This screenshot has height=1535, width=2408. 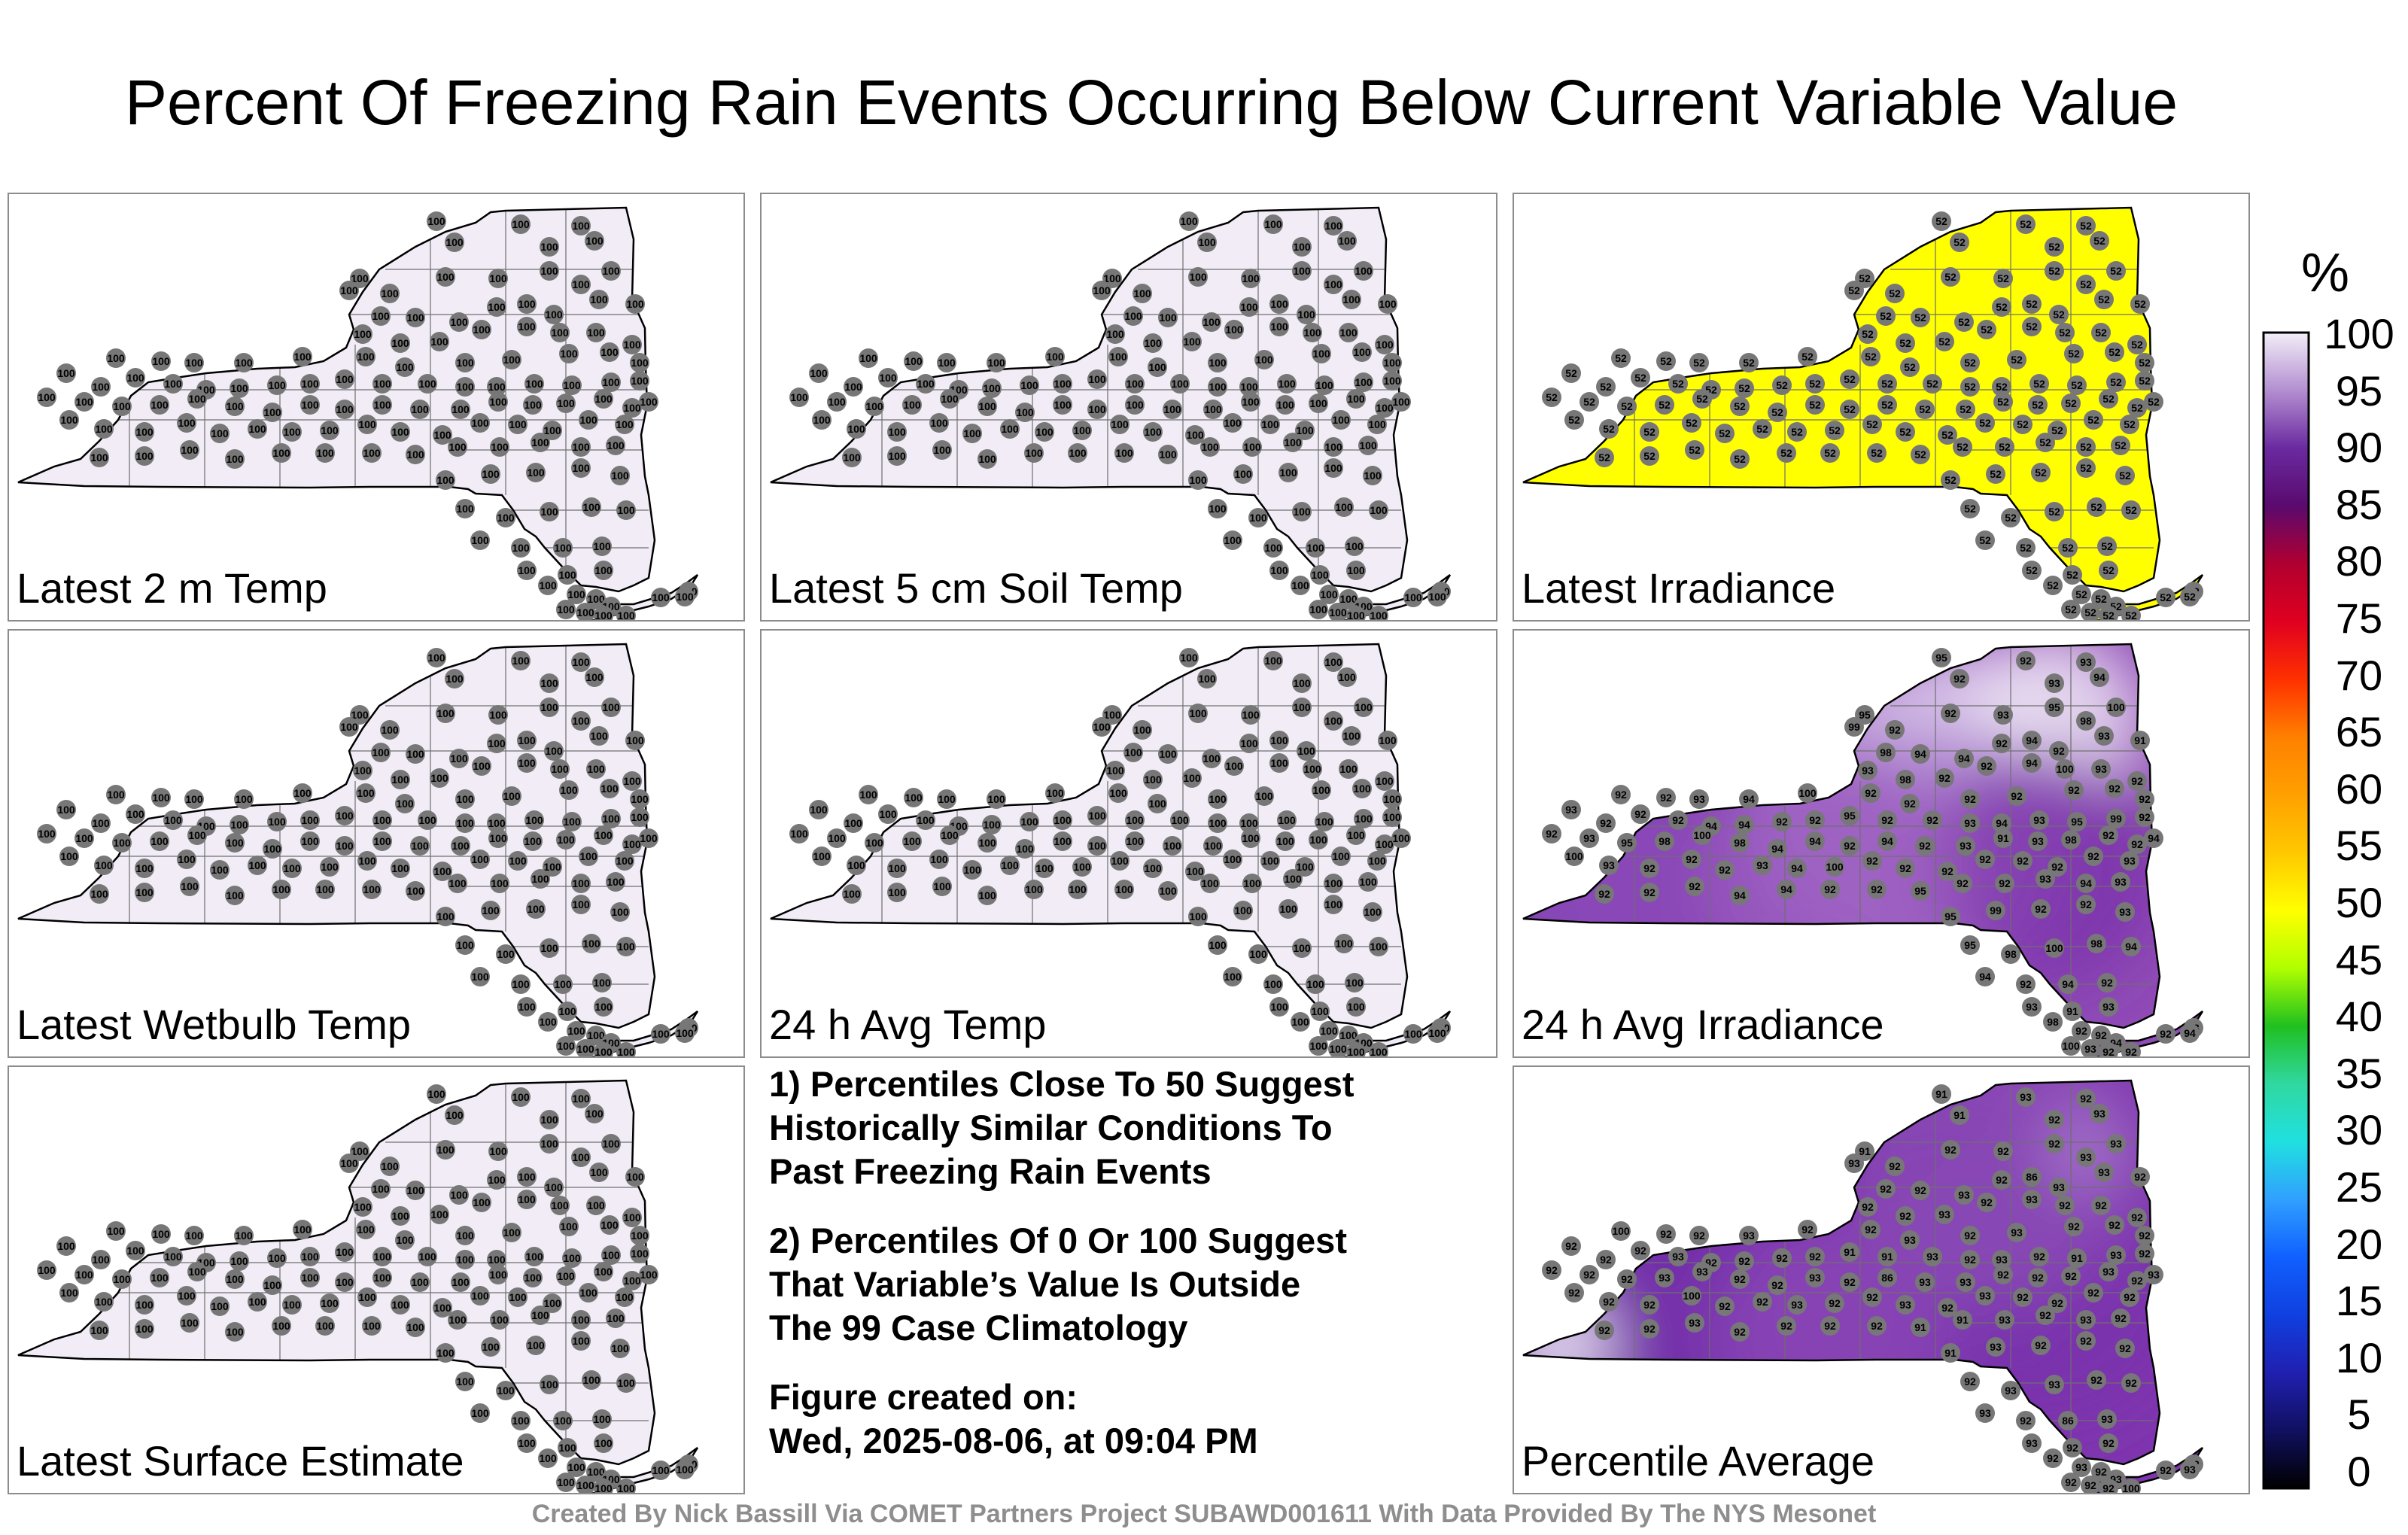 I want to click on station-marker: 91, so click(x=2003, y=838).